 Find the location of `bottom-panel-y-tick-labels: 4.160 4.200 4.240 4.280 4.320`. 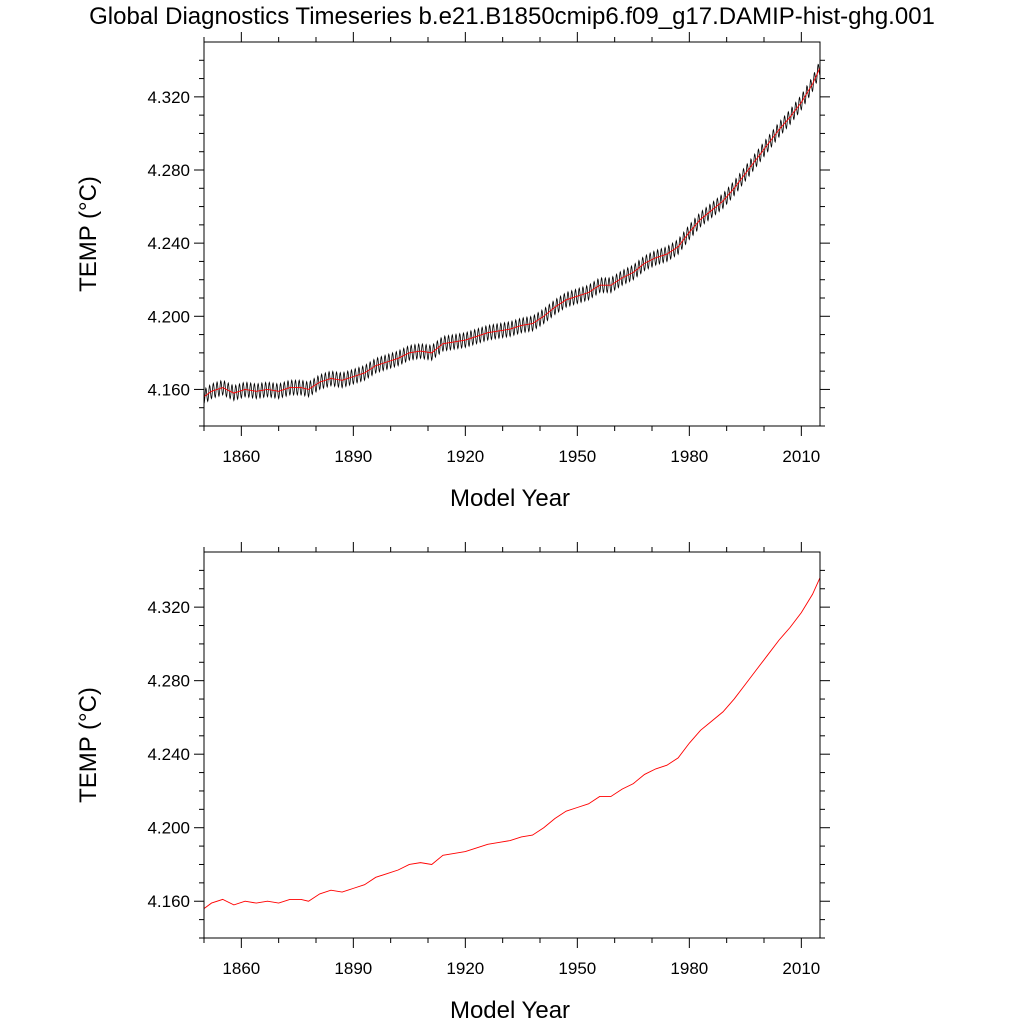

bottom-panel-y-tick-labels: 4.160 4.200 4.240 4.280 4.320 is located at coordinates (168, 754).